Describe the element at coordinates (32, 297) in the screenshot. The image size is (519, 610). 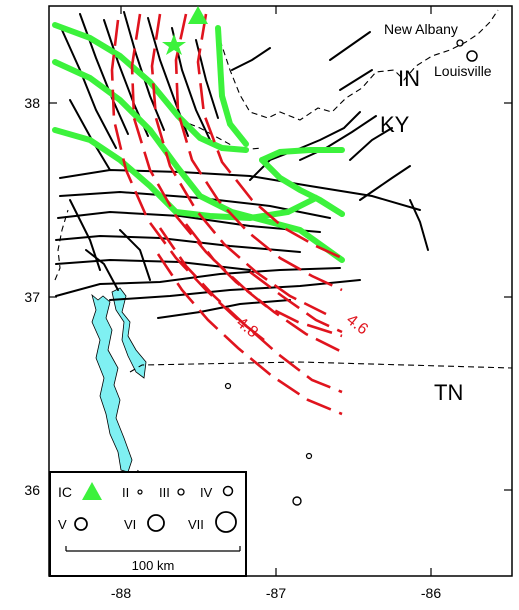
I see `y-tick-37: 37` at that location.